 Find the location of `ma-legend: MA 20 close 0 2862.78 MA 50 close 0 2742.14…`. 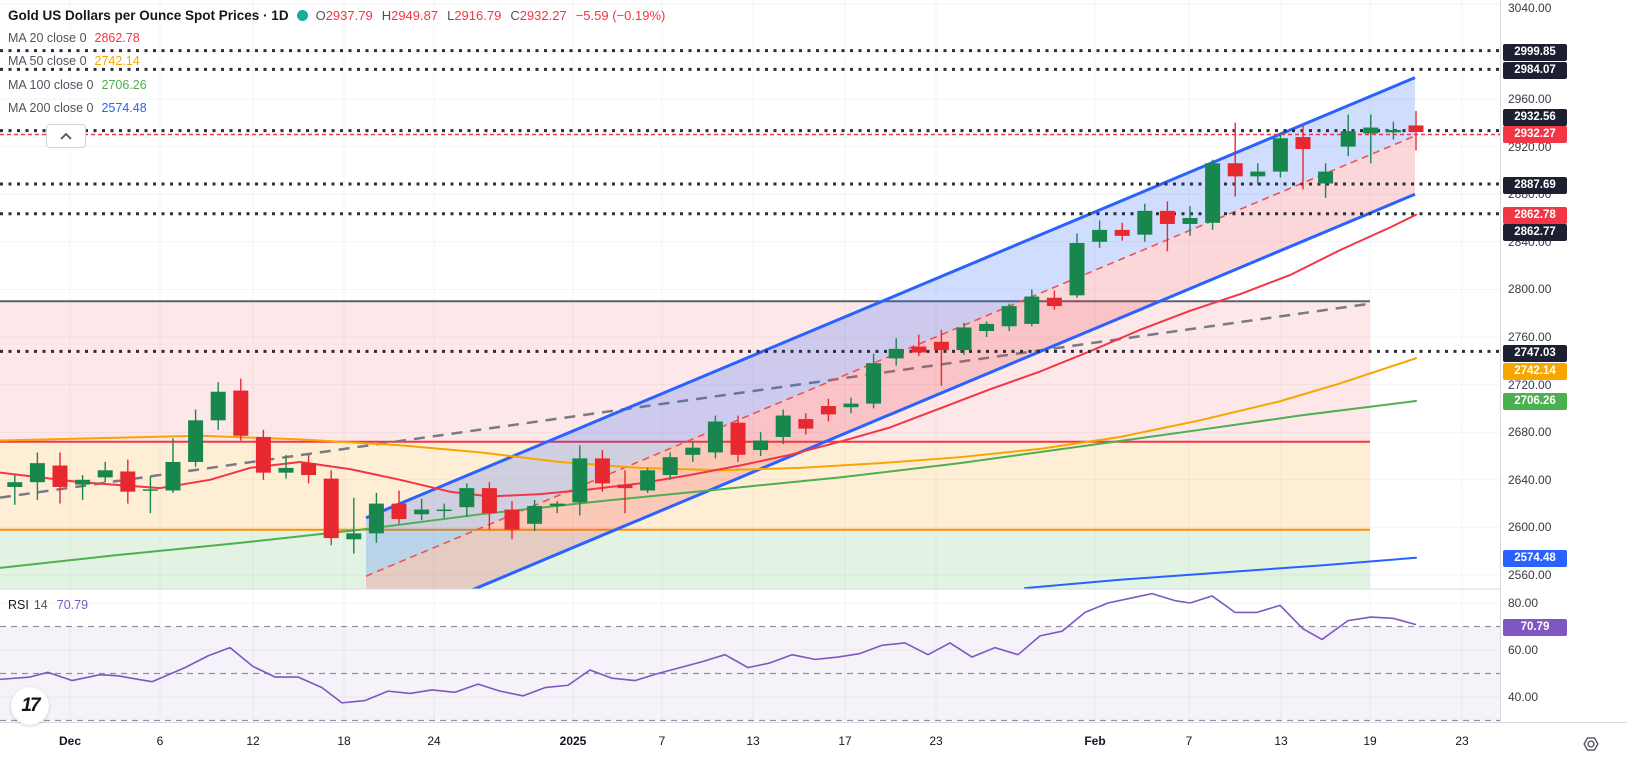

ma-legend: MA 20 close 0 2862.78 MA 50 close 0 2742.14… is located at coordinates (336, 74).